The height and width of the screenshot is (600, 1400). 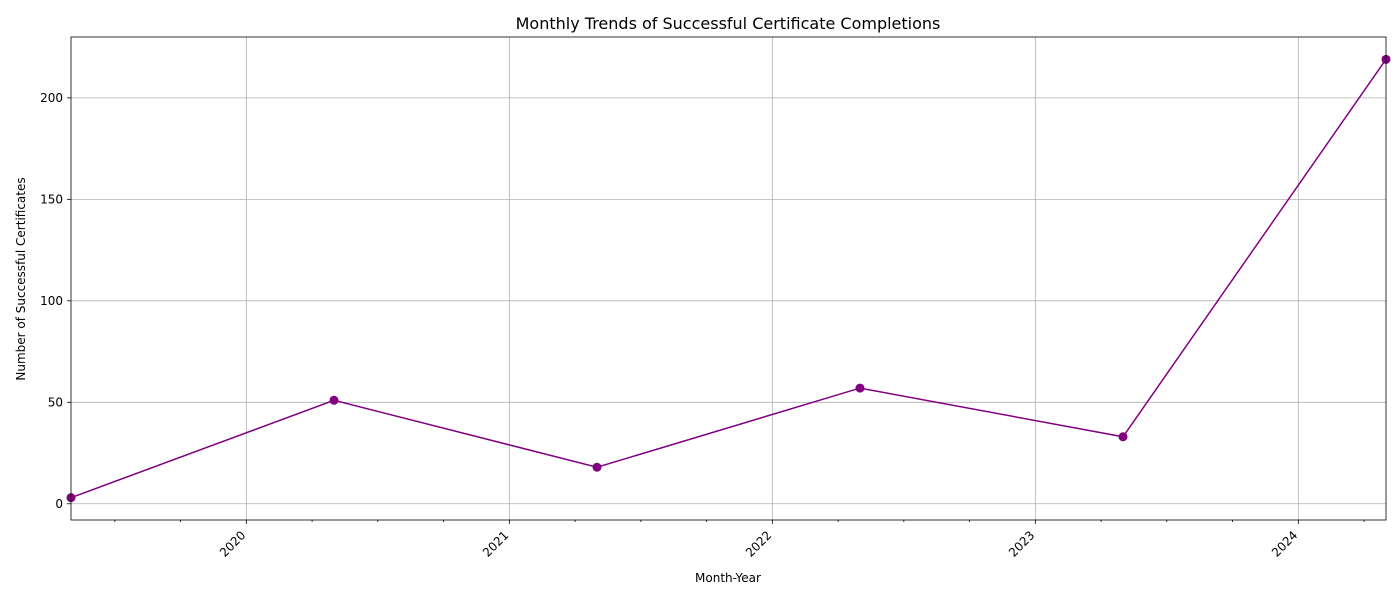 What do you see at coordinates (232, 543) in the screenshot?
I see `x-tick-label: 2020` at bounding box center [232, 543].